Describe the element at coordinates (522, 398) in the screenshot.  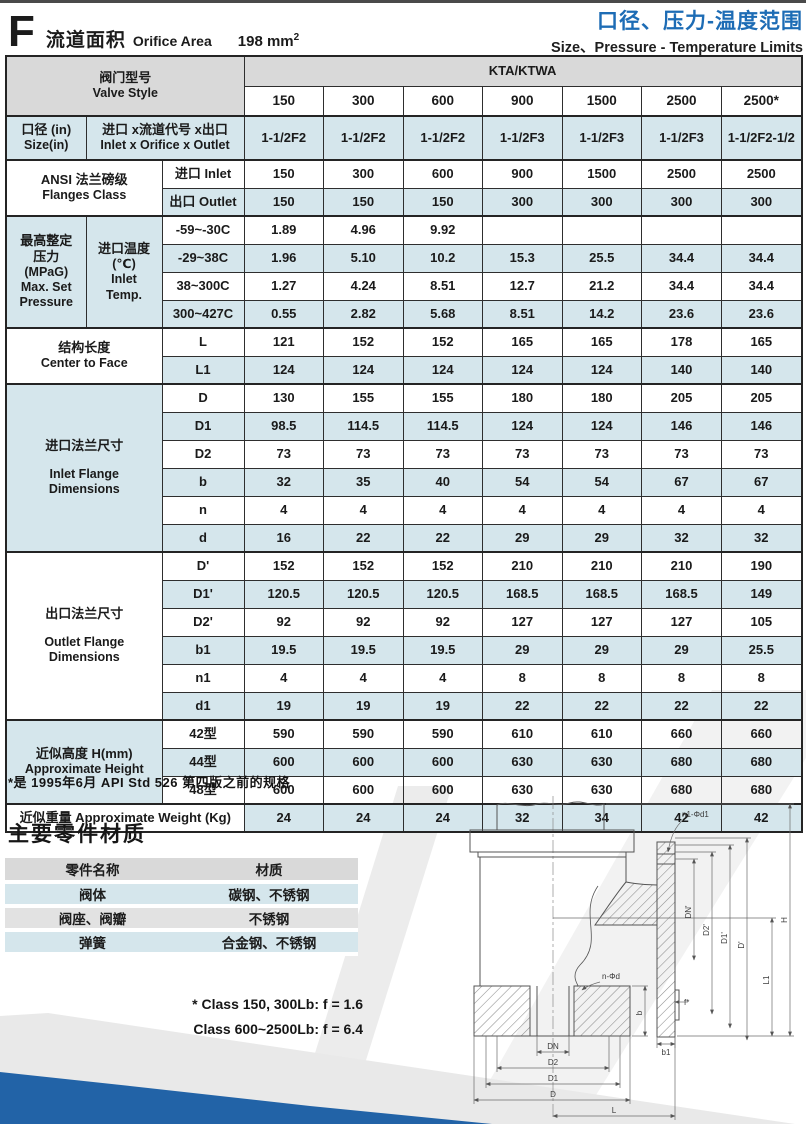
I see `value-cell: 180` at that location.